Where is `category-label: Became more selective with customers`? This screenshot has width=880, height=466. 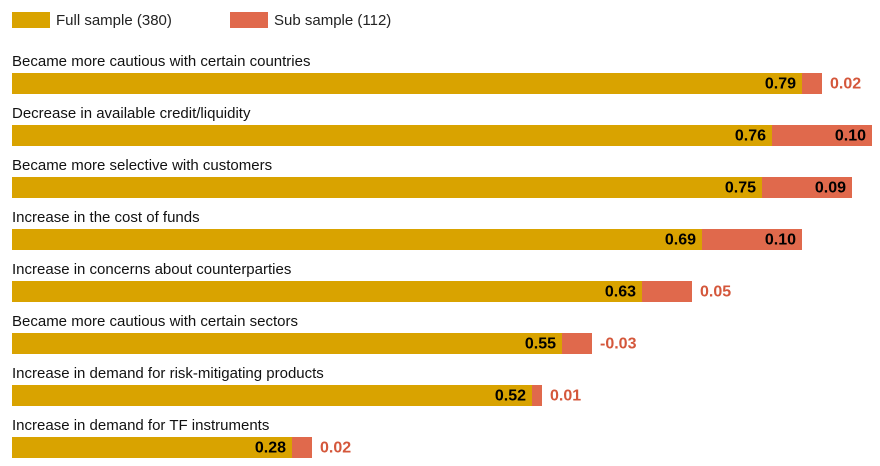 category-label: Became more selective with customers is located at coordinates (142, 165).